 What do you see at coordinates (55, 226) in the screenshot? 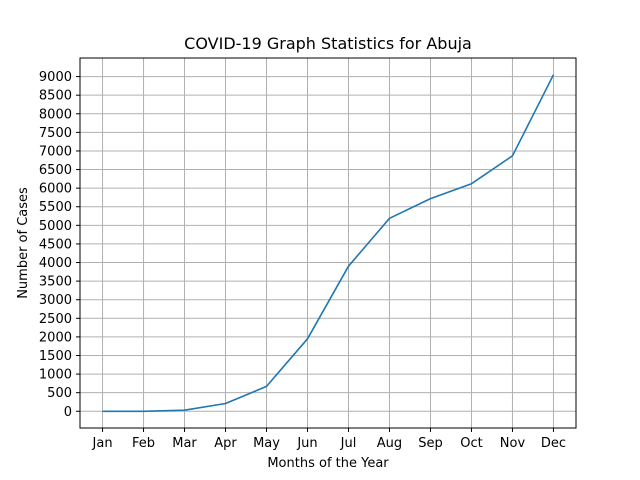
I see `y-tick-label: 5000` at bounding box center [55, 226].